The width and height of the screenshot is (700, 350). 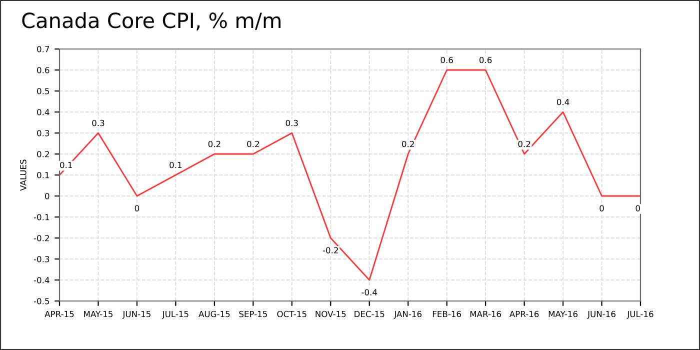 What do you see at coordinates (43, 154) in the screenshot?
I see `y-tick-label: 0.2` at bounding box center [43, 154].